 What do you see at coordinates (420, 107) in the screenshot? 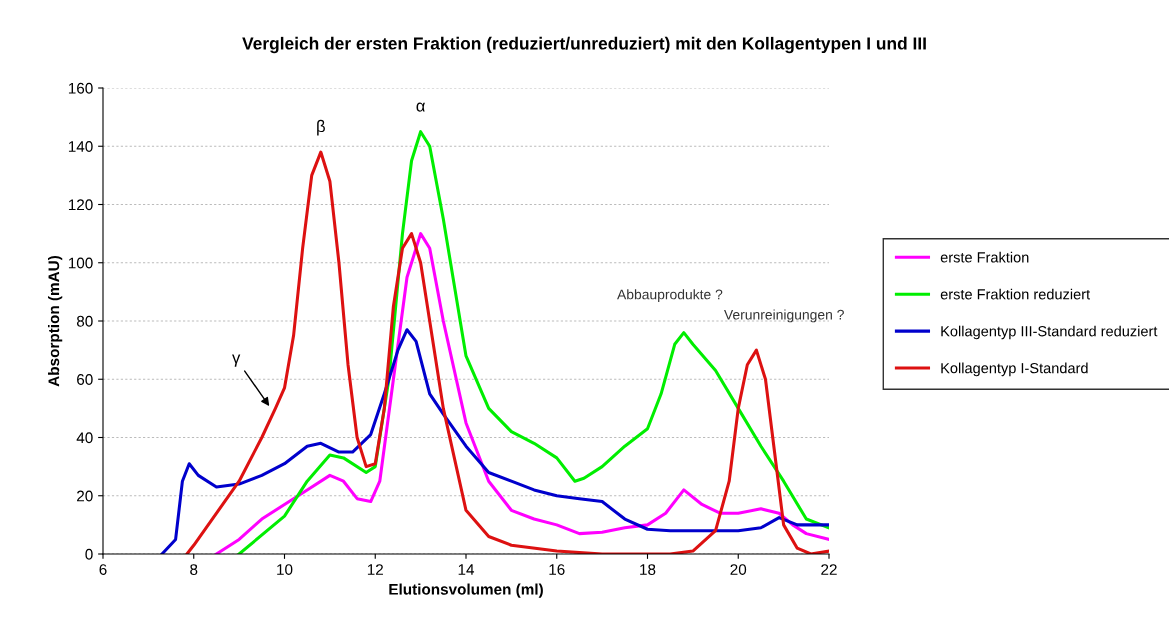
I see `annotation: α` at bounding box center [420, 107].